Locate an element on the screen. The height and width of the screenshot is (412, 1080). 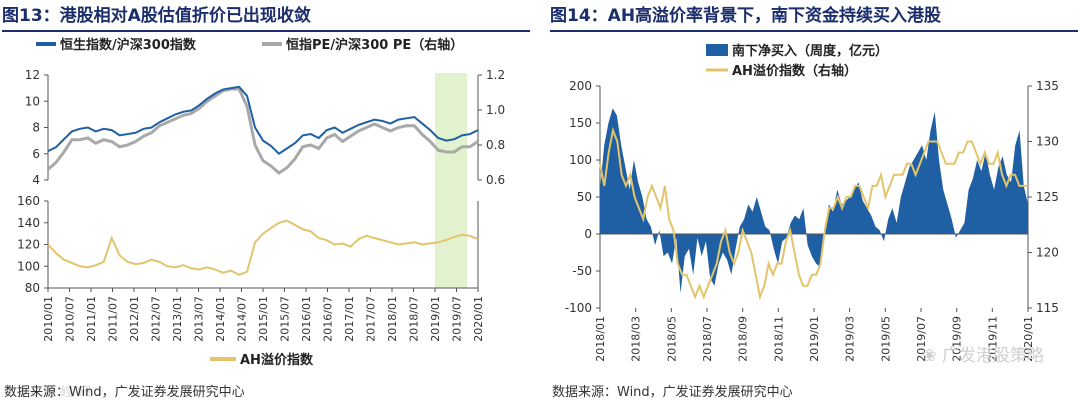
x-tick-label: 2019/11 is located at coordinates (992, 339).